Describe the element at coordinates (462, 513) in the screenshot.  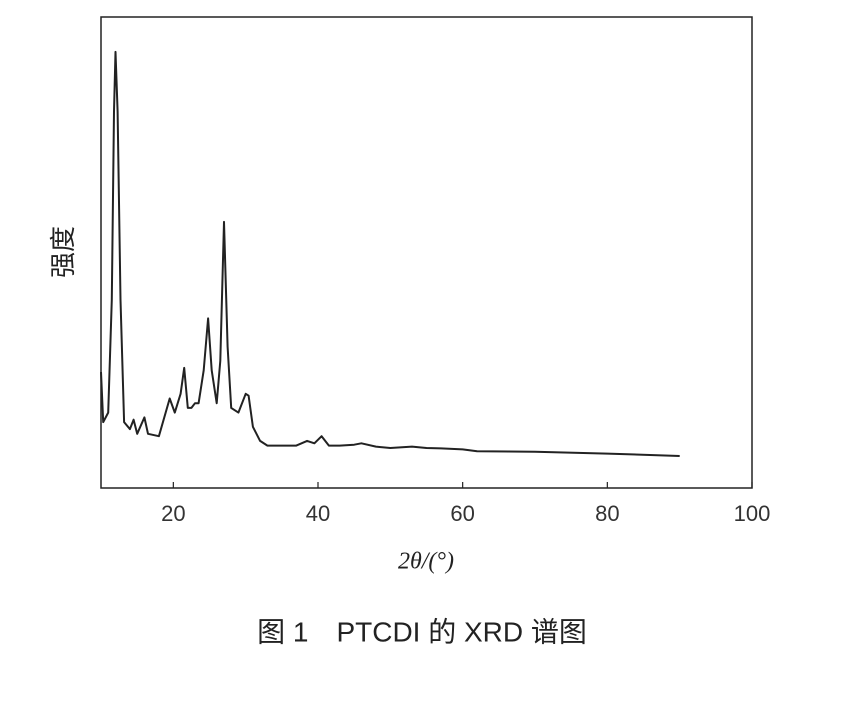
I see `x-tick-label: 60` at that location.